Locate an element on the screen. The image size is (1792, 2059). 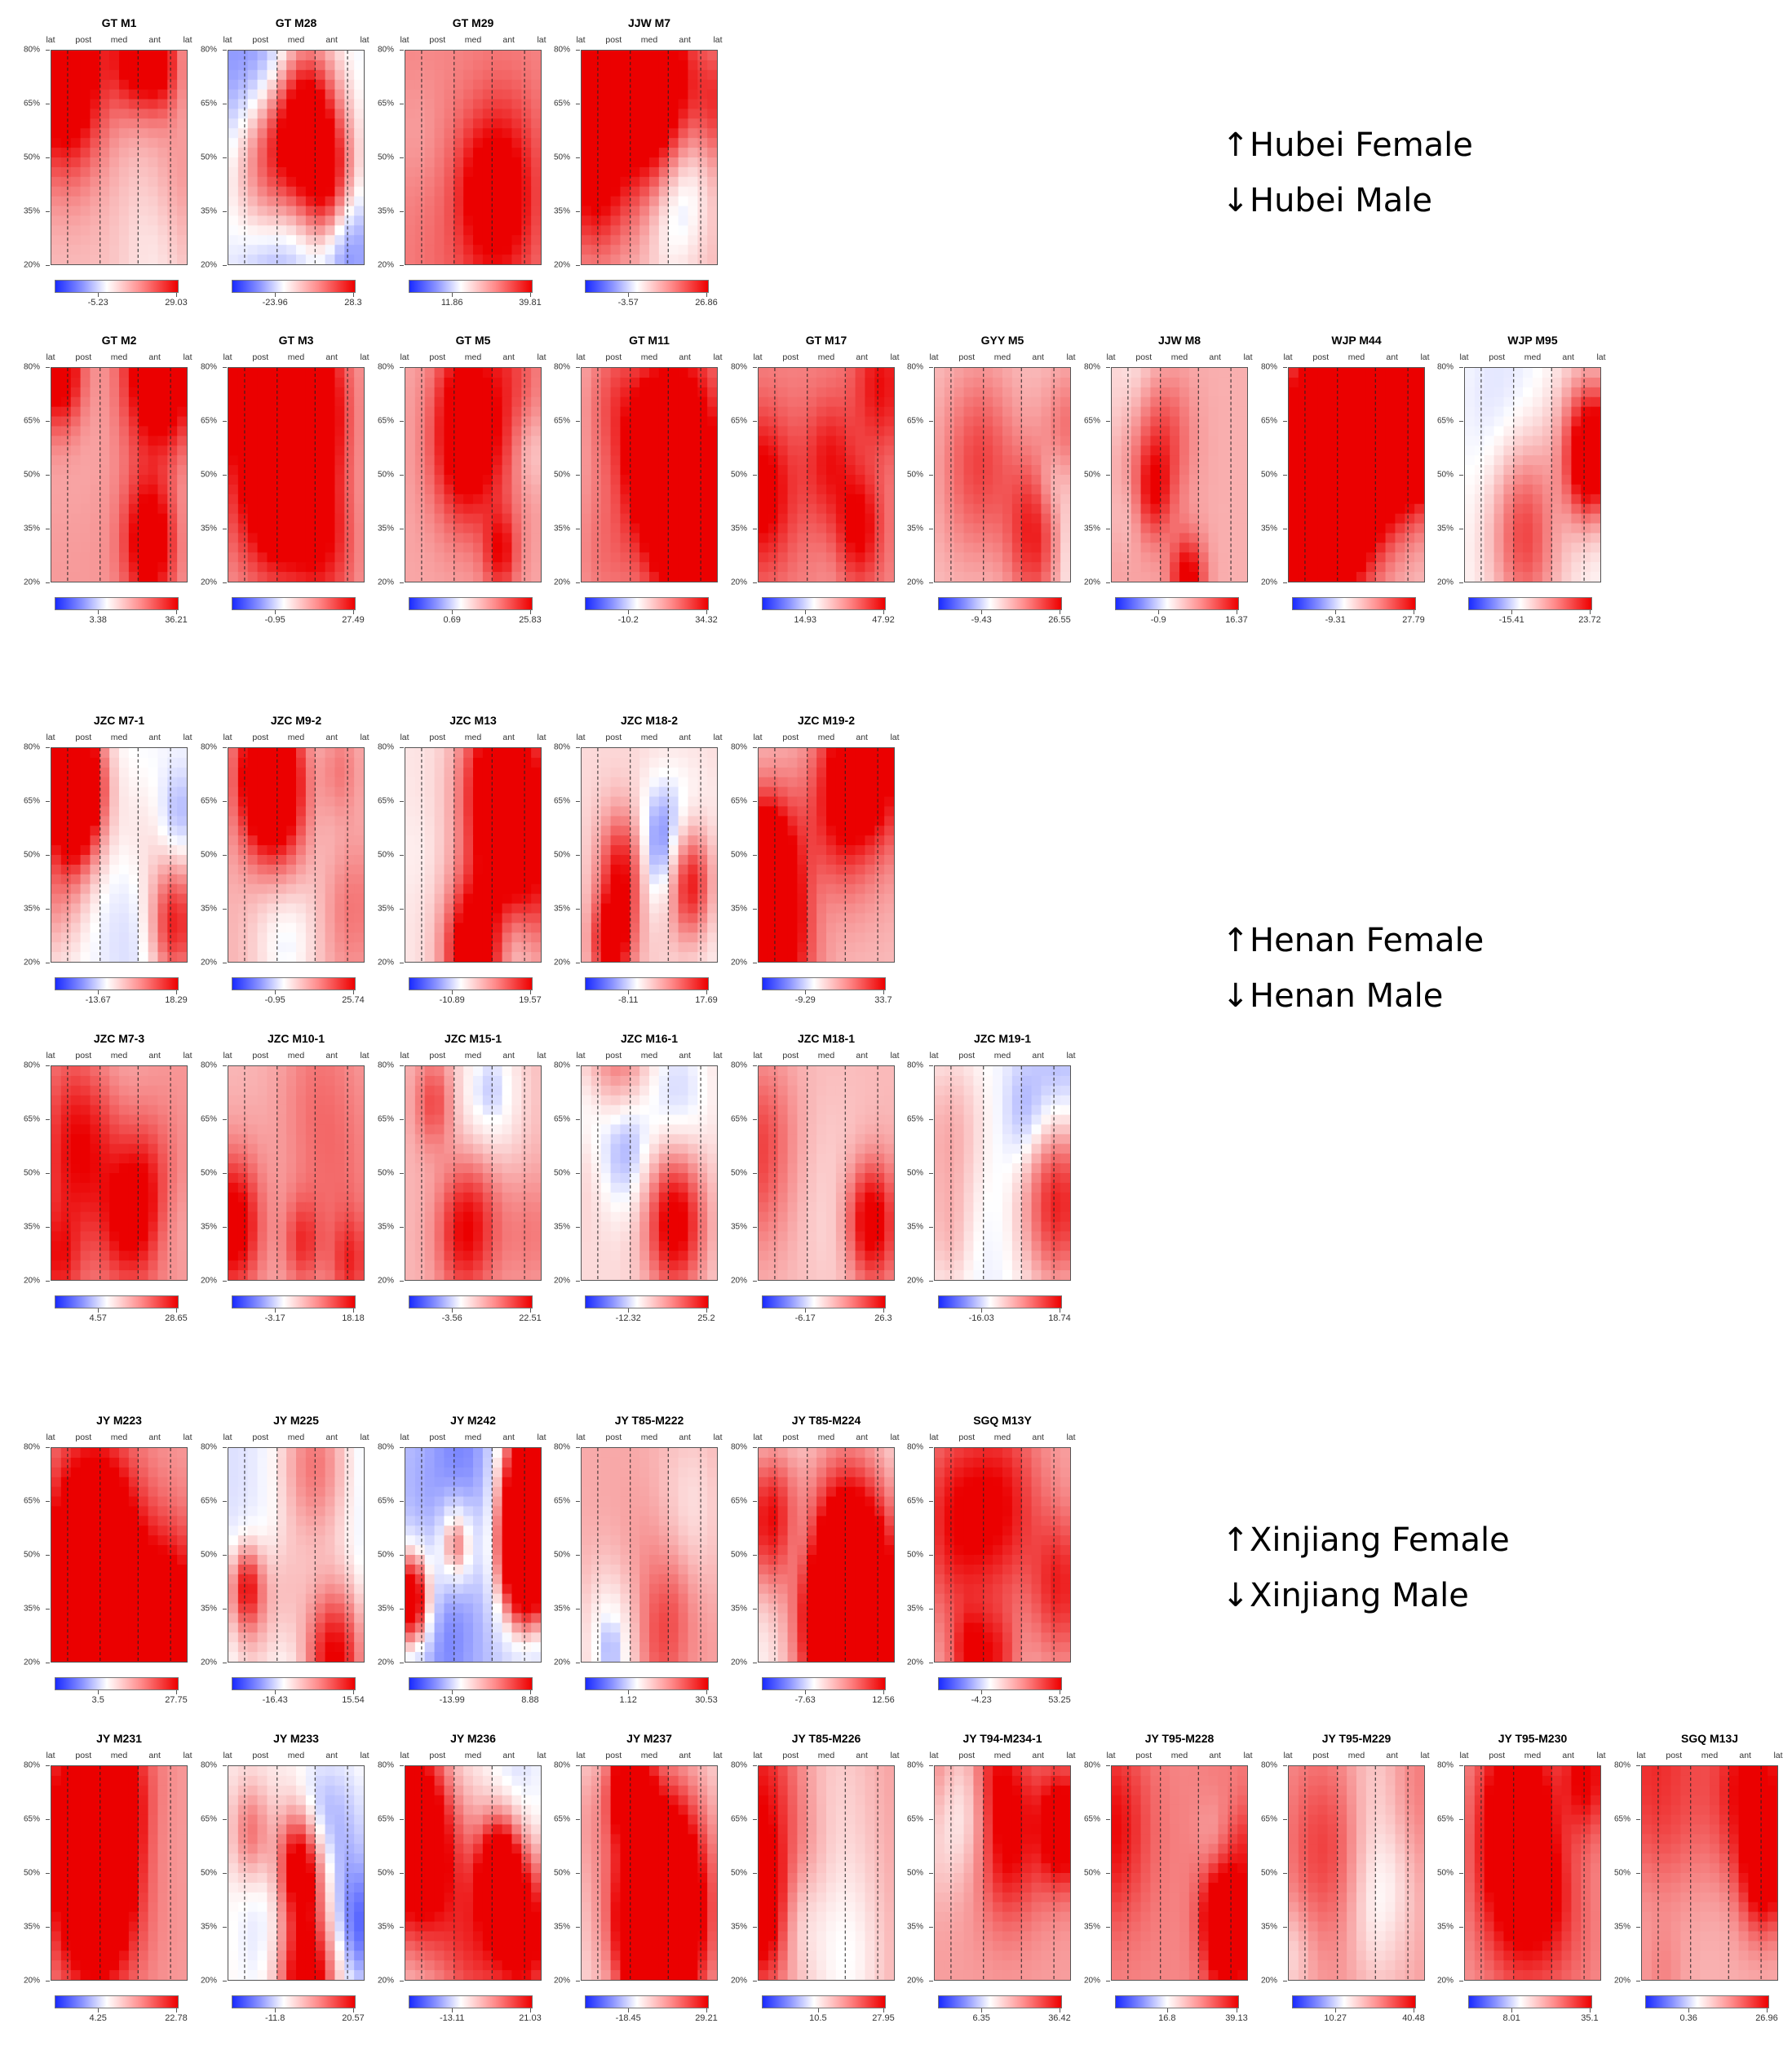
colorbar is located at coordinates (471, 604).